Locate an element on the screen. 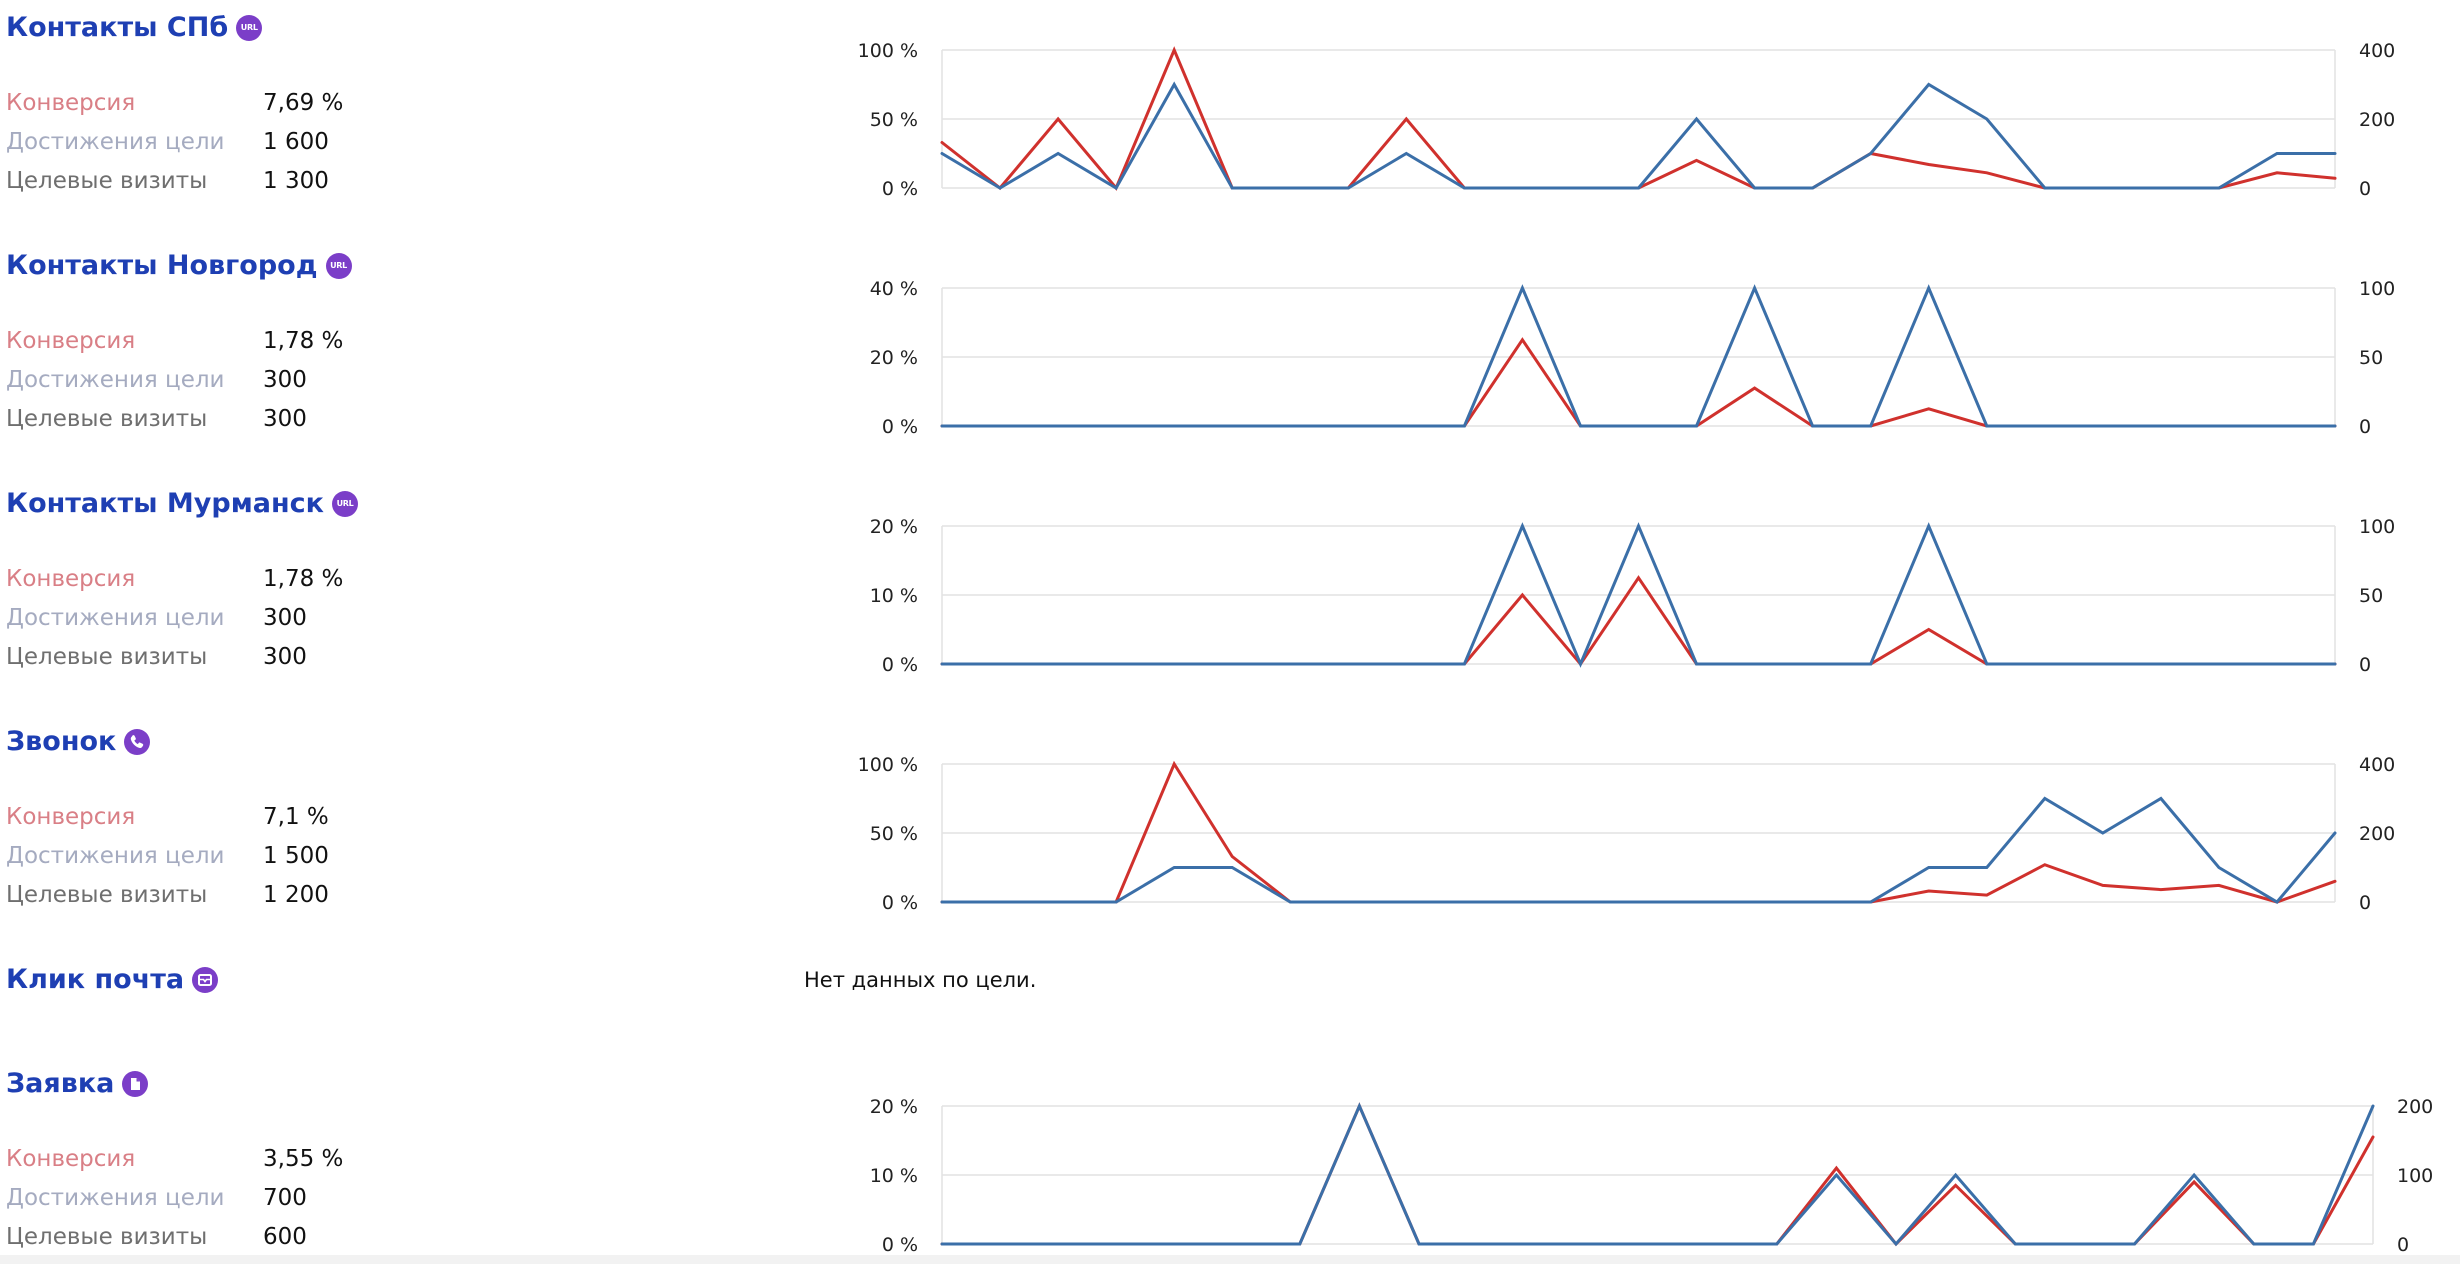  reach-value: 700 is located at coordinates (285, 1198).